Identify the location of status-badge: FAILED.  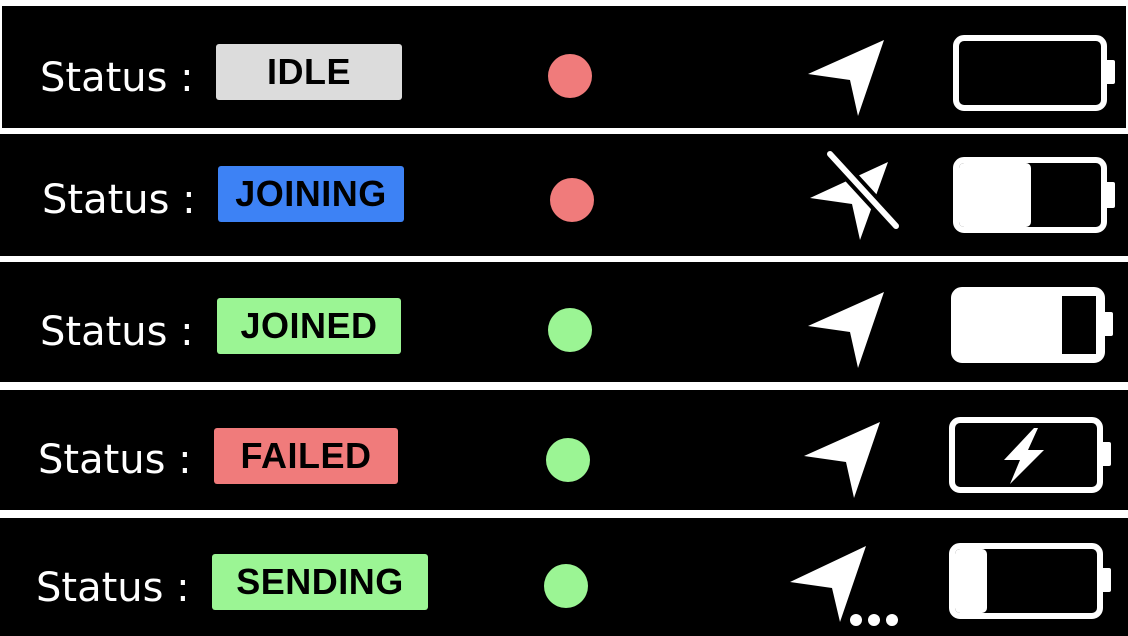
(306, 456).